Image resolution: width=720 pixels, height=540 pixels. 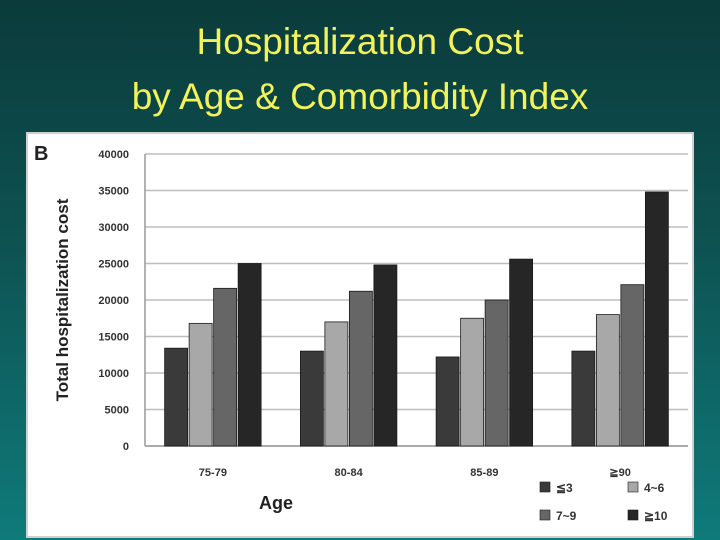 What do you see at coordinates (564, 488) in the screenshot?
I see `legend-label: ≦3` at bounding box center [564, 488].